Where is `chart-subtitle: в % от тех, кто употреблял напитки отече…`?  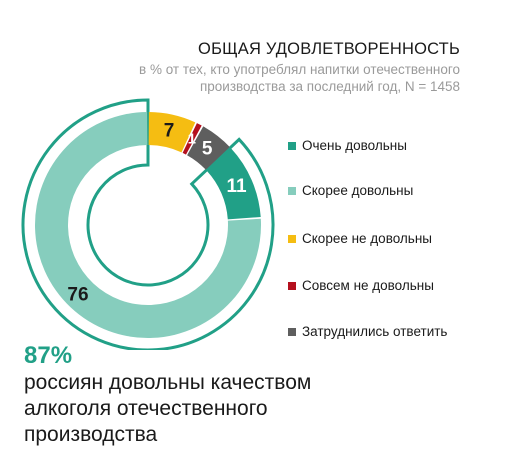
chart-subtitle: в % от тех, кто употреблял напитки отече… is located at coordinates (299, 78).